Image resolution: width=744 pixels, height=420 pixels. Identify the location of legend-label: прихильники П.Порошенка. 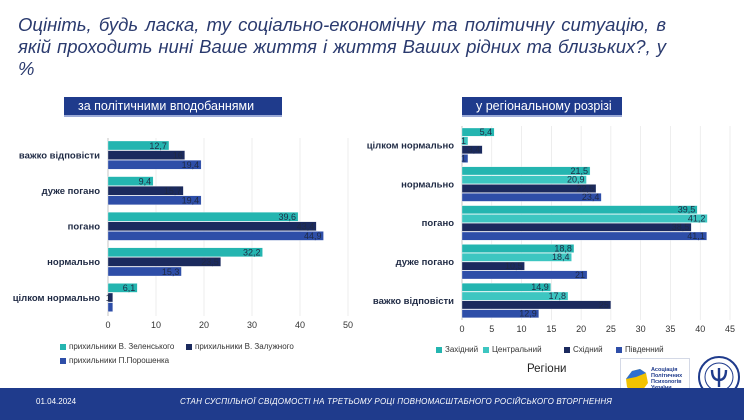
(119, 360).